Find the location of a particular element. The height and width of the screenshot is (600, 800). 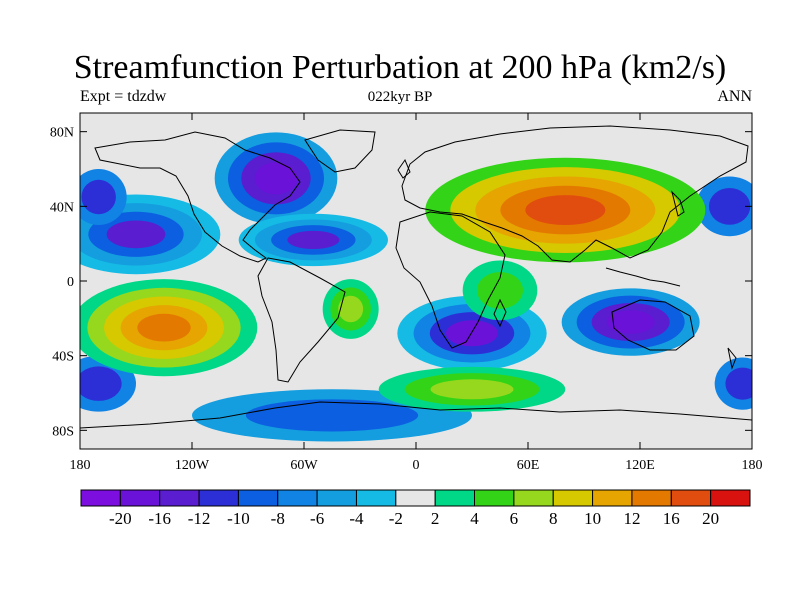

coast-indonesia is located at coordinates (643, 277).